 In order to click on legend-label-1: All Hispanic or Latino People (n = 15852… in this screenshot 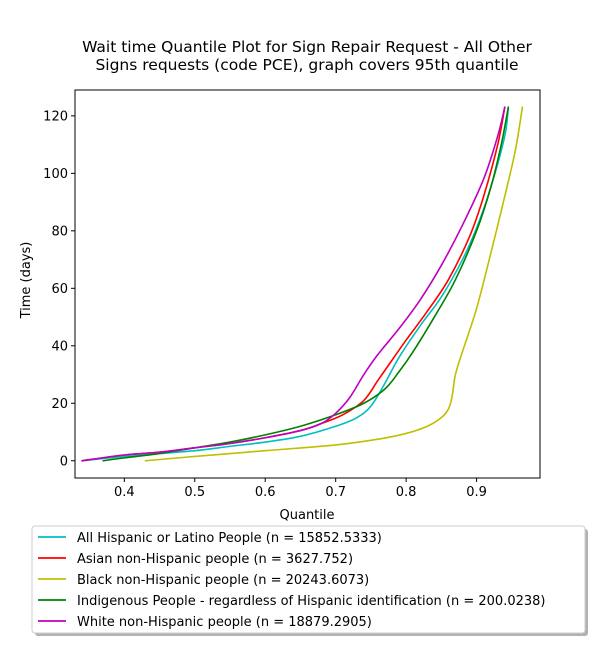, I will do `click(229, 538)`.